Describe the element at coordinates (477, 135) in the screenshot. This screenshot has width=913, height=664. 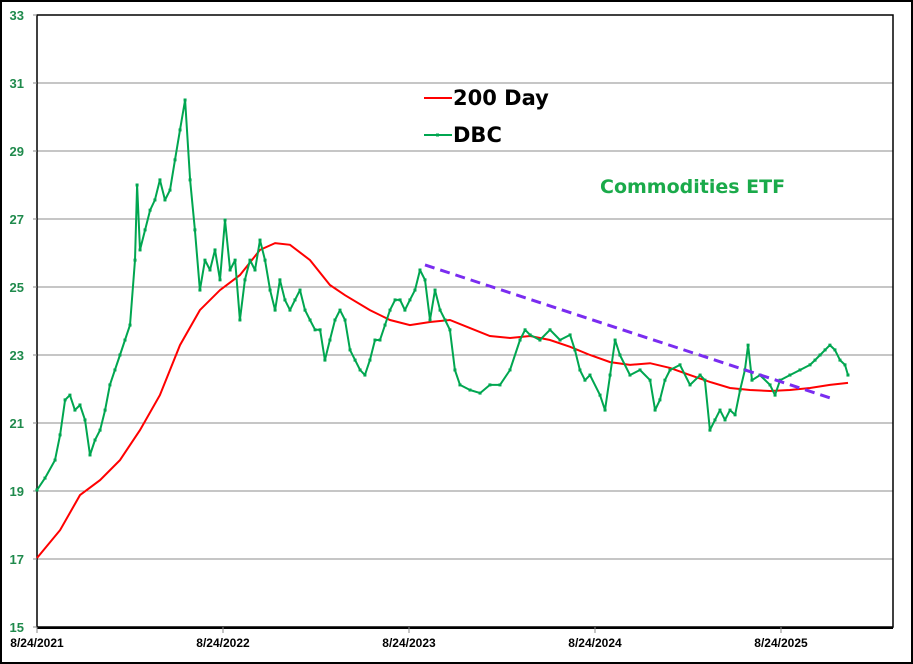
I see `legend-dbc-label: DBC` at that location.